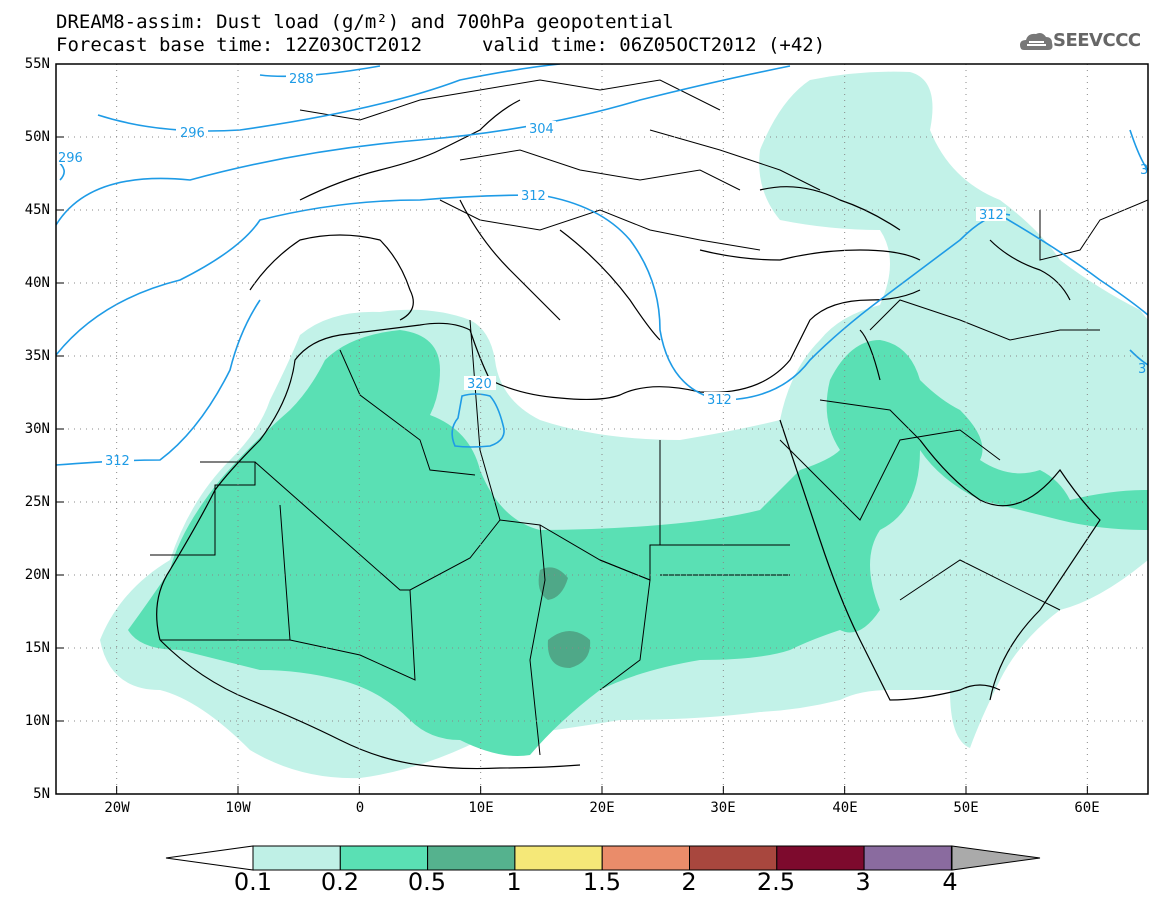 Image resolution: width=1165 pixels, height=907 pixels. What do you see at coordinates (950, 882) in the screenshot?
I see `colorbar-tick: 4` at bounding box center [950, 882].